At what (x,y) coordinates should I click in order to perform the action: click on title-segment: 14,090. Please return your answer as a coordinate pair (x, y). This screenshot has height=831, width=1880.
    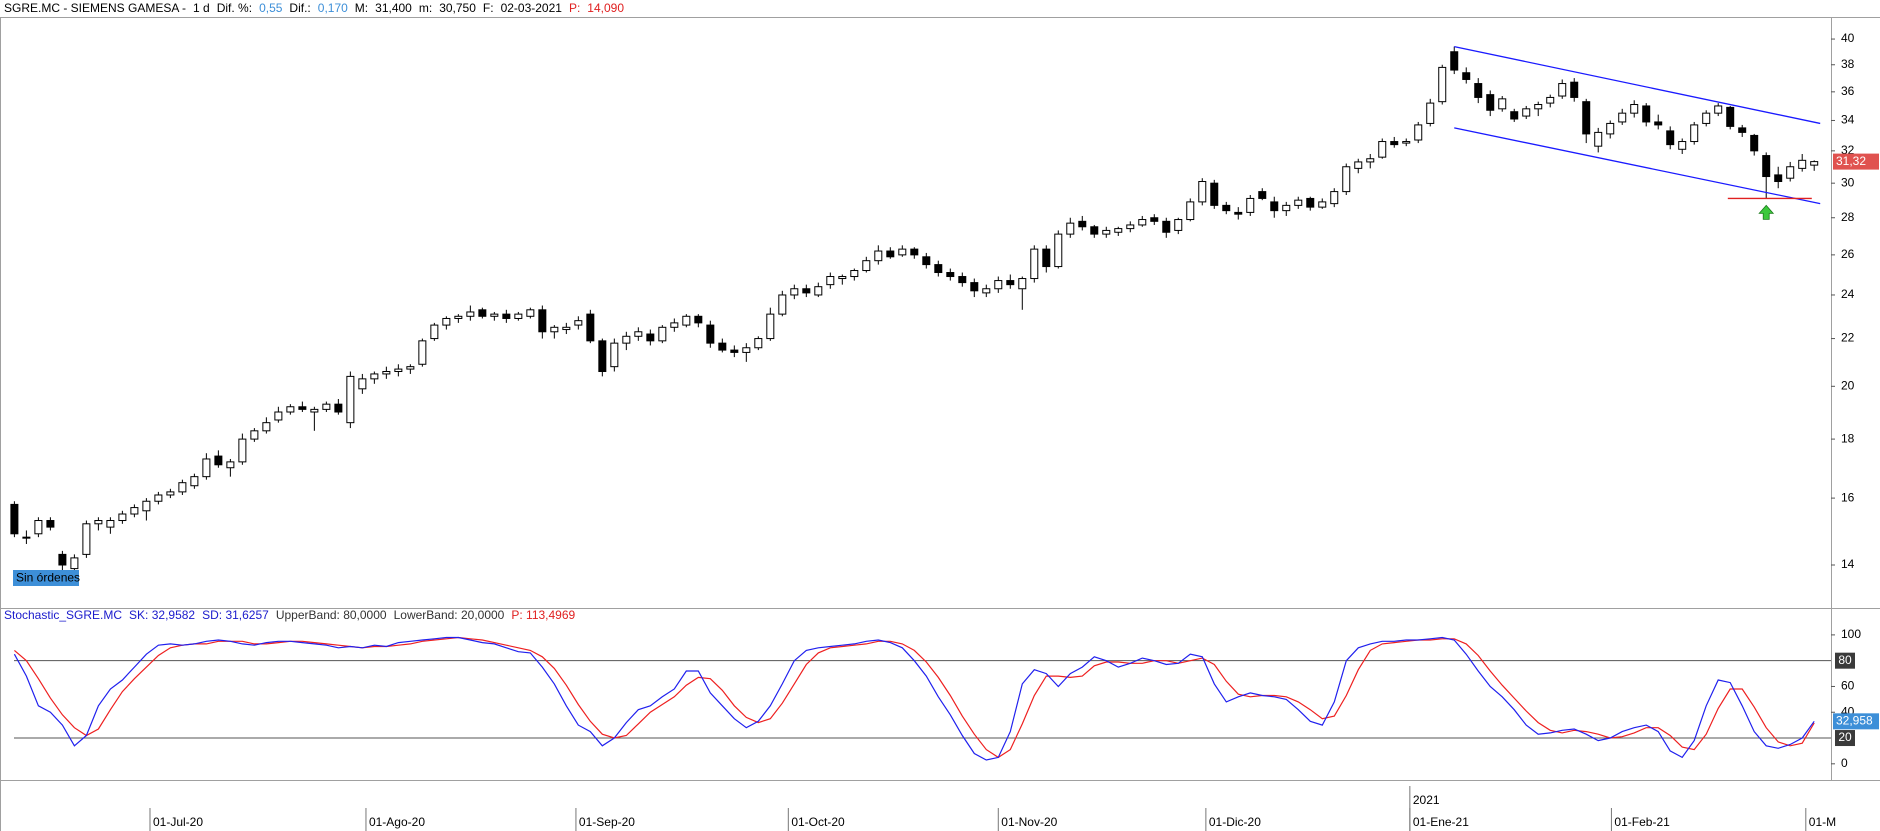
    Looking at the image, I should click on (605, 8).